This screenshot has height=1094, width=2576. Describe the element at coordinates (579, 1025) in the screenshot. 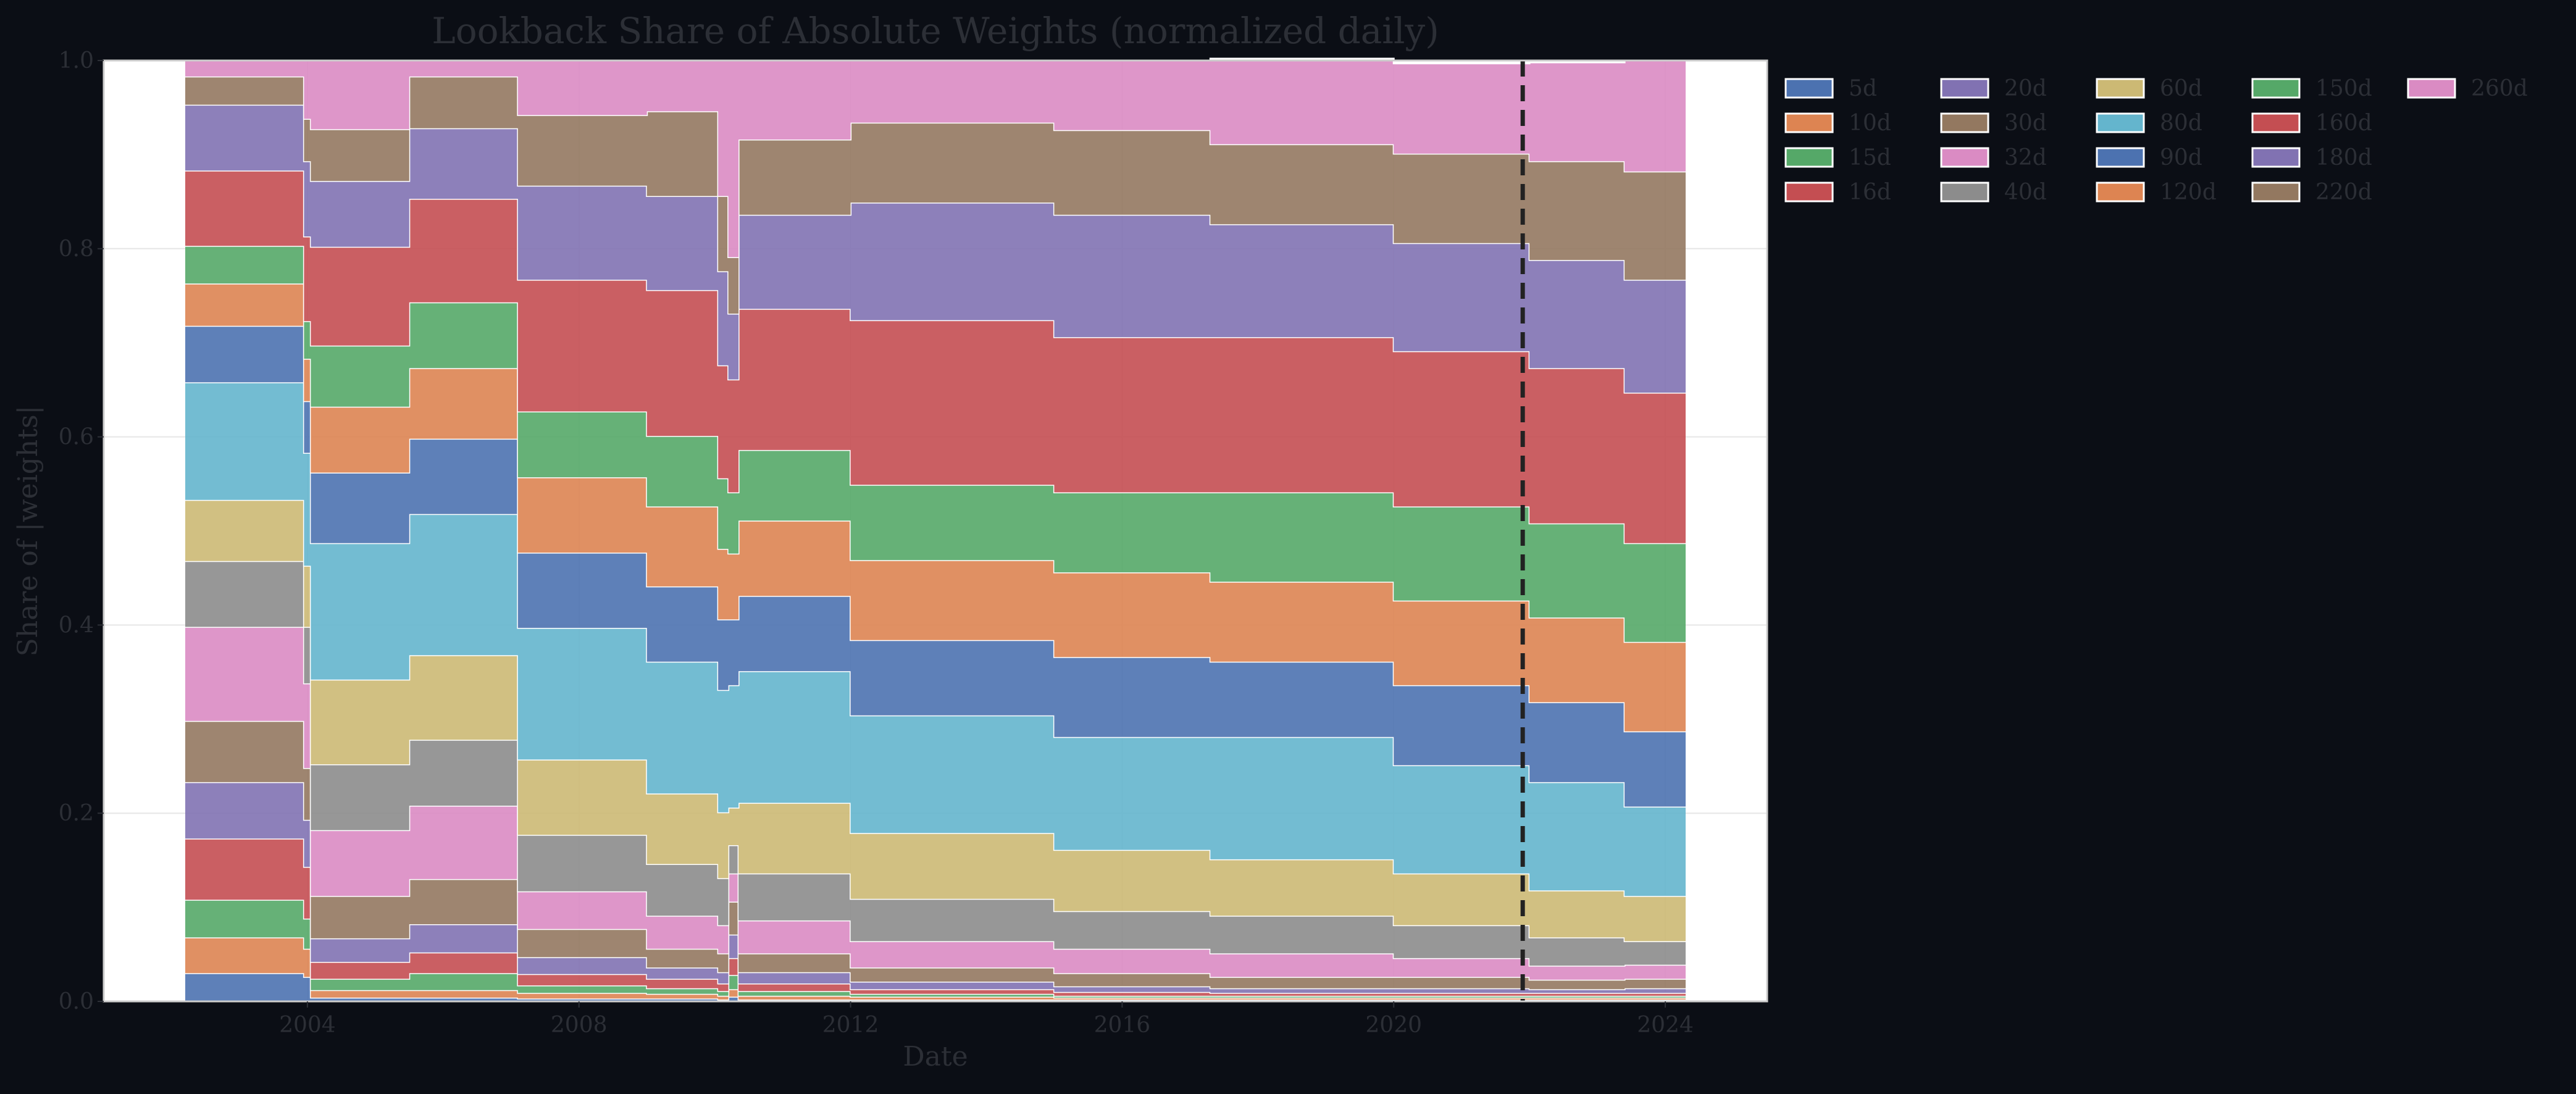

I see `x-tick-label: 2008` at that location.